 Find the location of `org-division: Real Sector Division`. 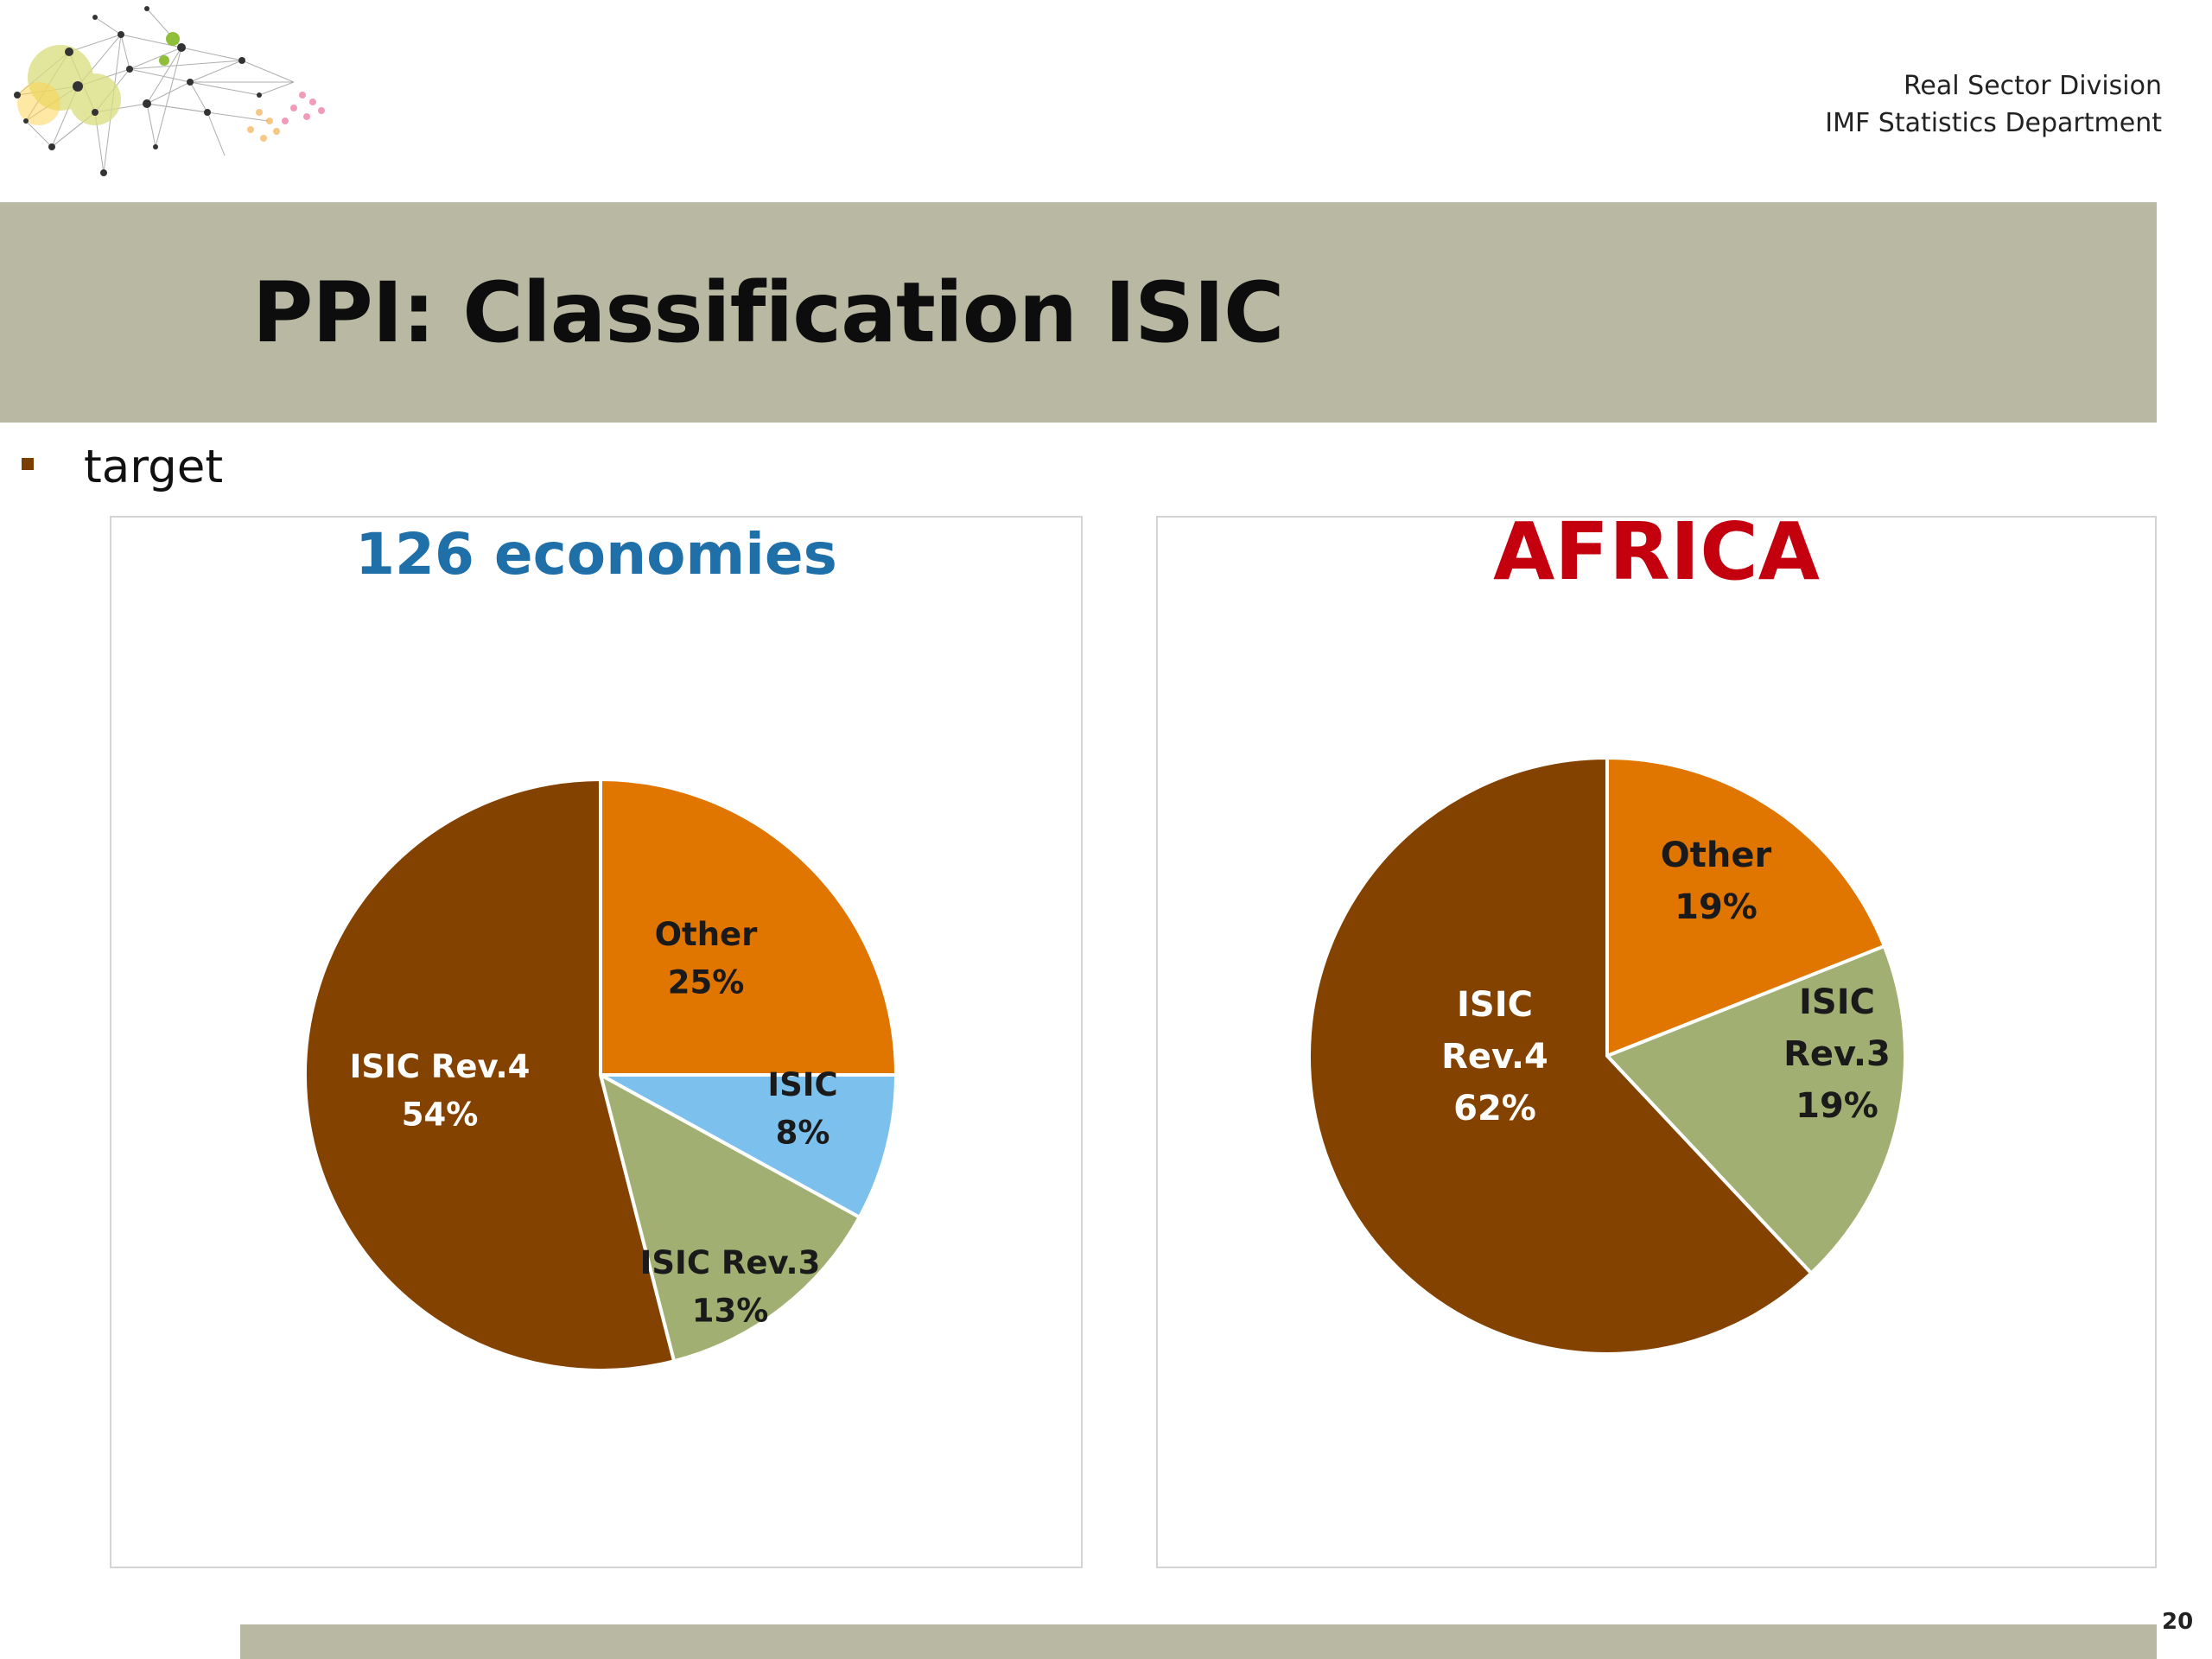

org-division: Real Sector Division is located at coordinates (2032, 86).